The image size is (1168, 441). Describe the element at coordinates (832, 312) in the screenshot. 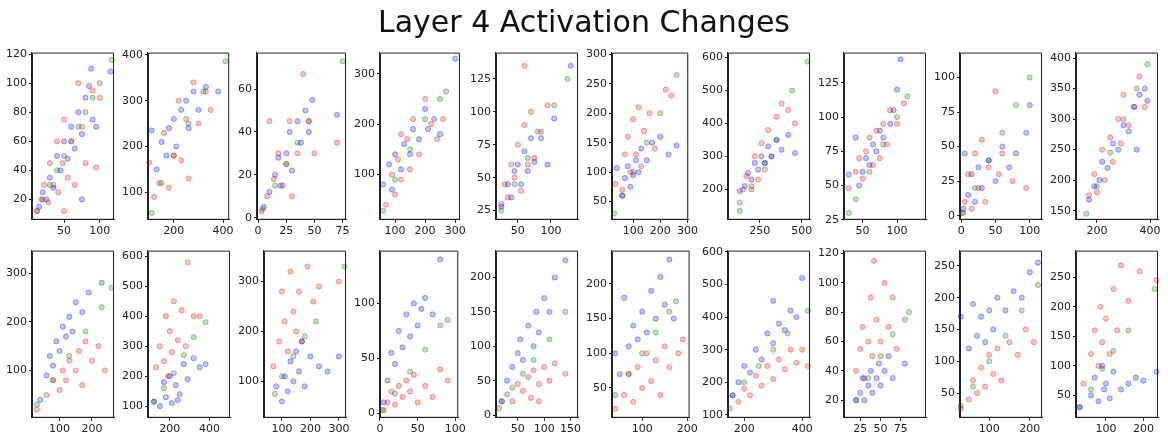

I see `y-tick-label: 80` at that location.